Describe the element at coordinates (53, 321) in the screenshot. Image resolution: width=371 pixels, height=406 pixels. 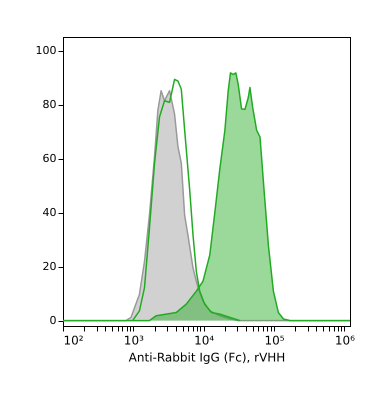
I see `y-tick-label: 0` at that location.